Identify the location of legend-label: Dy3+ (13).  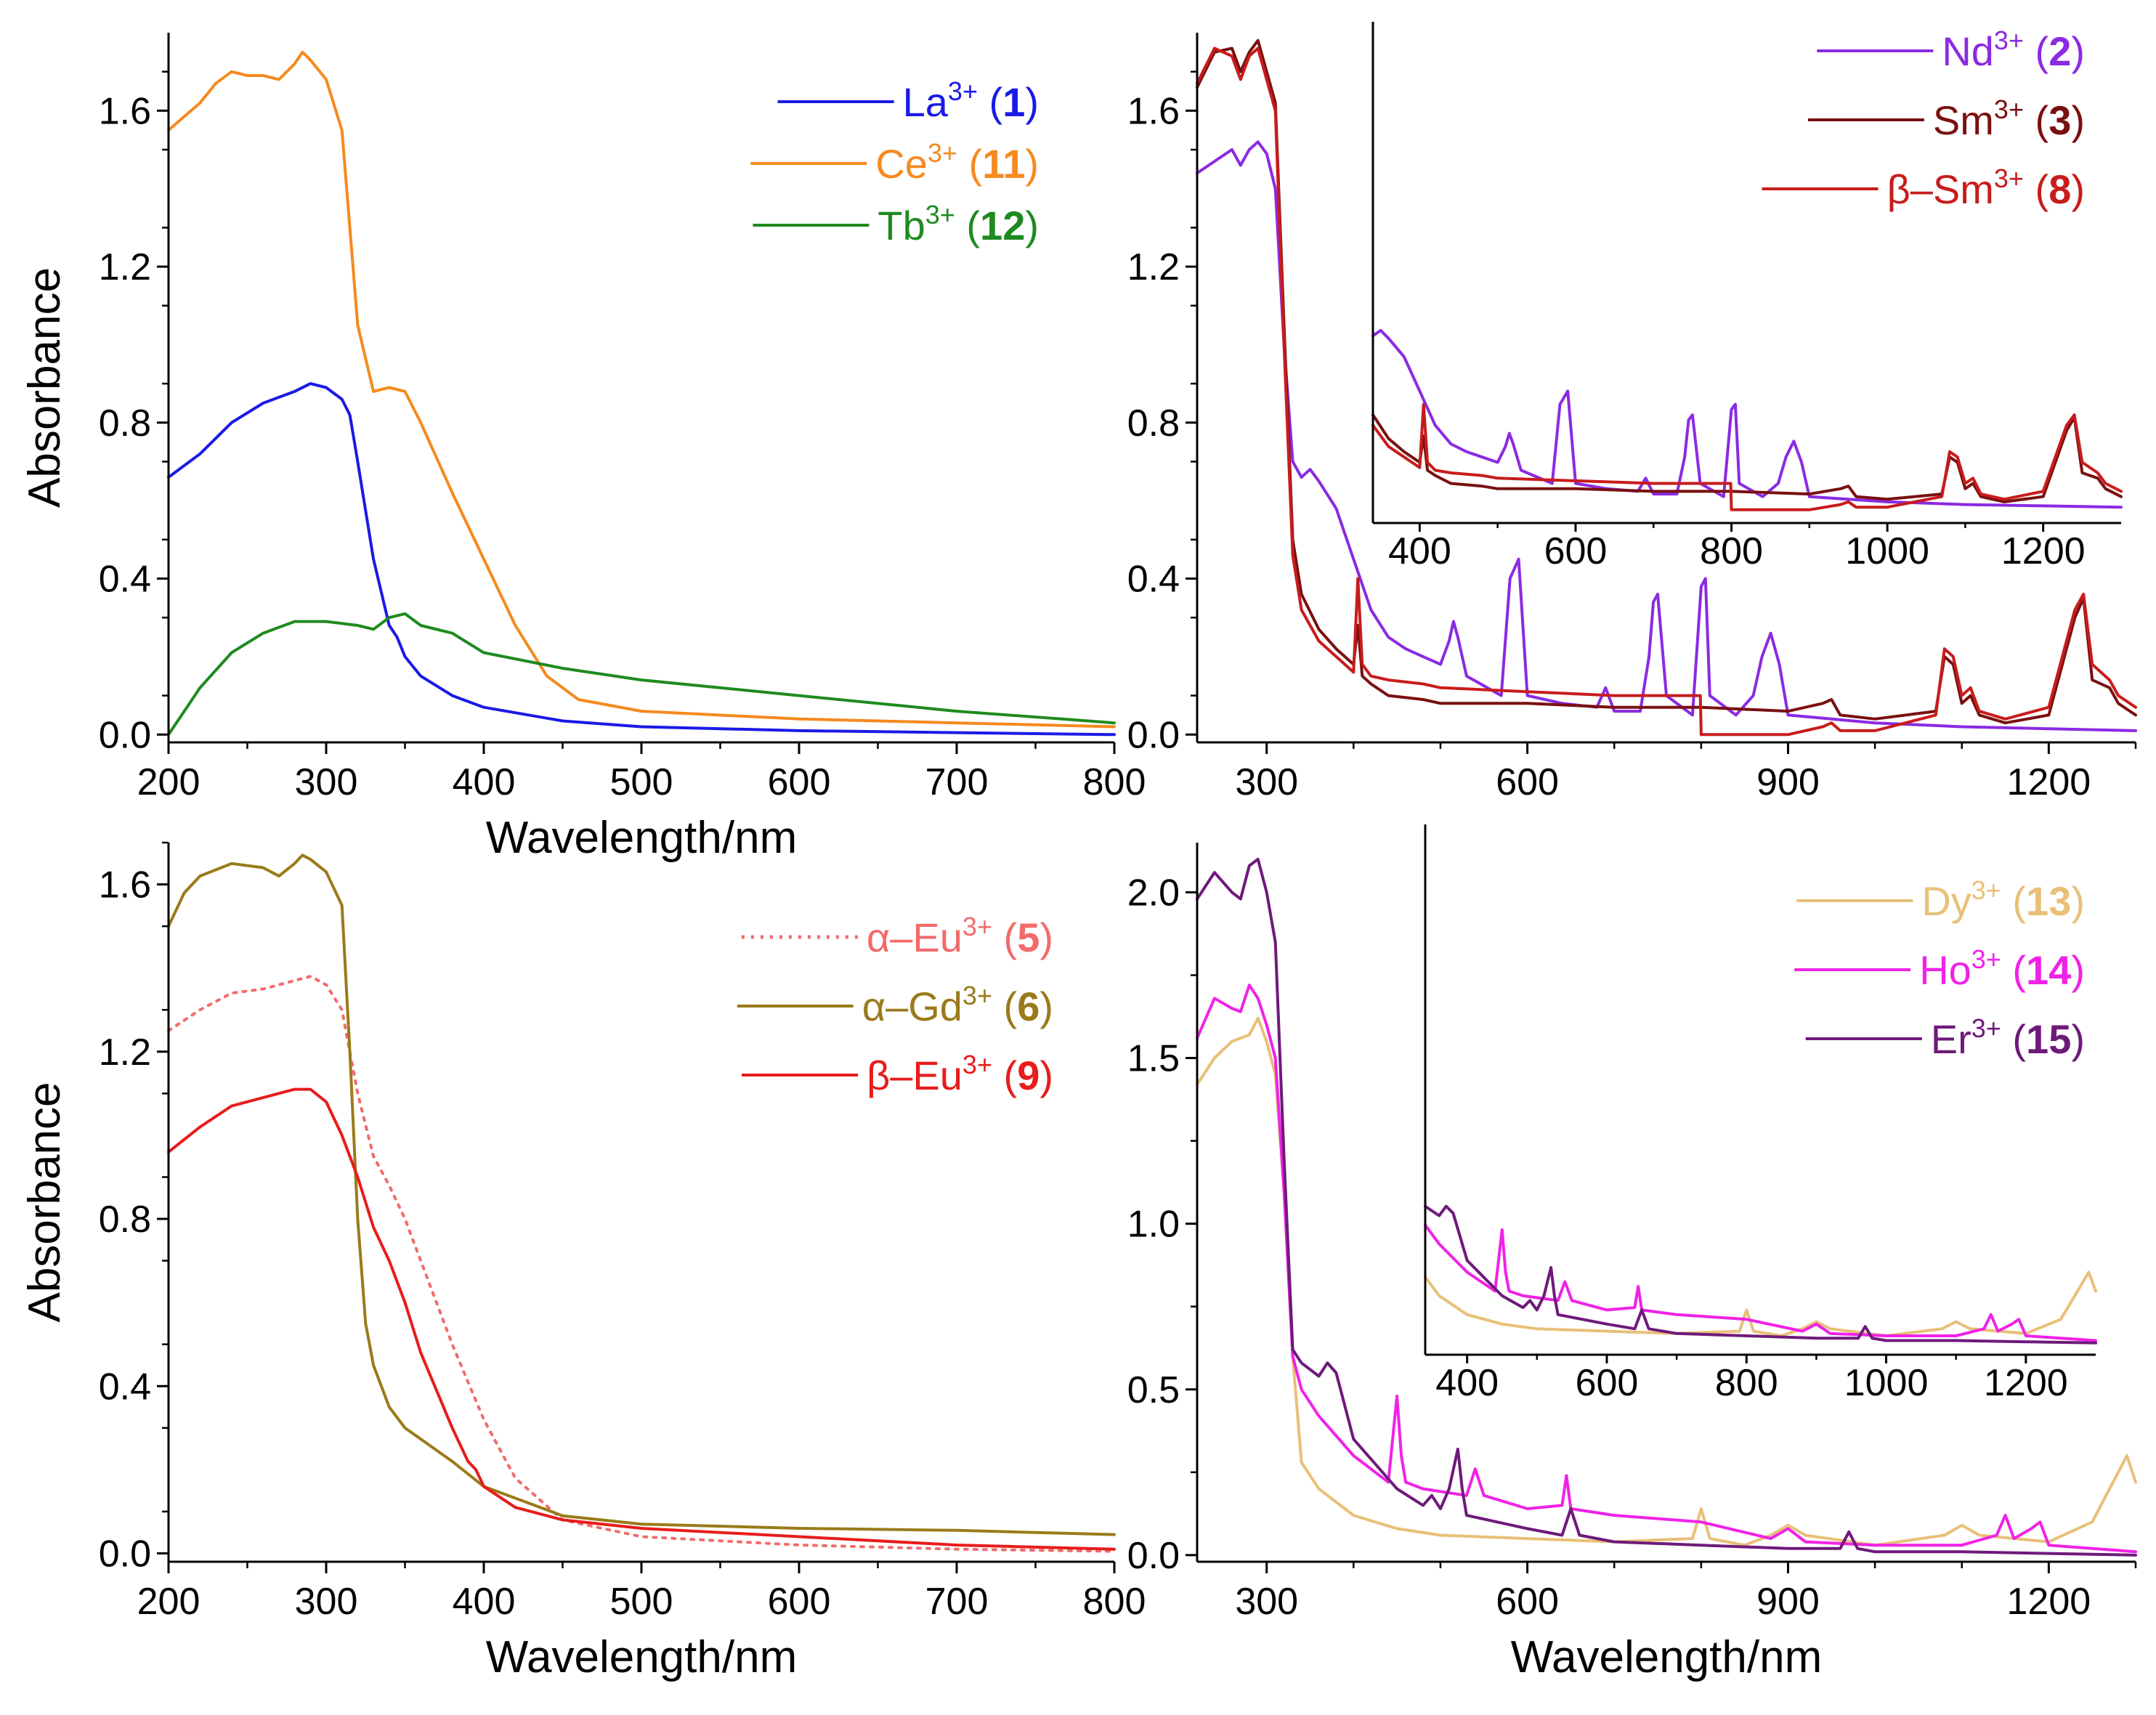
(2003, 899).